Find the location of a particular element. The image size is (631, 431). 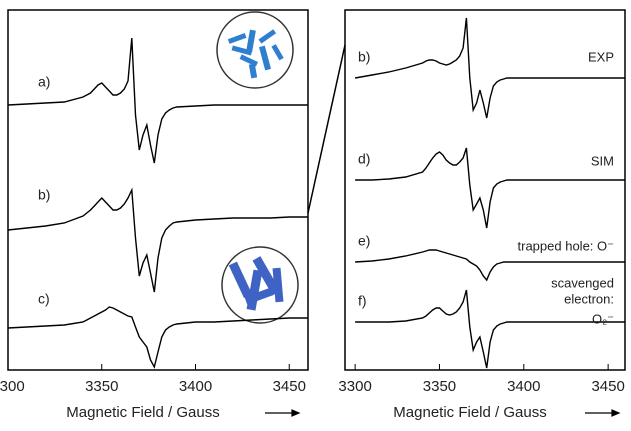

series-annotation: SIM is located at coordinates (602, 160).